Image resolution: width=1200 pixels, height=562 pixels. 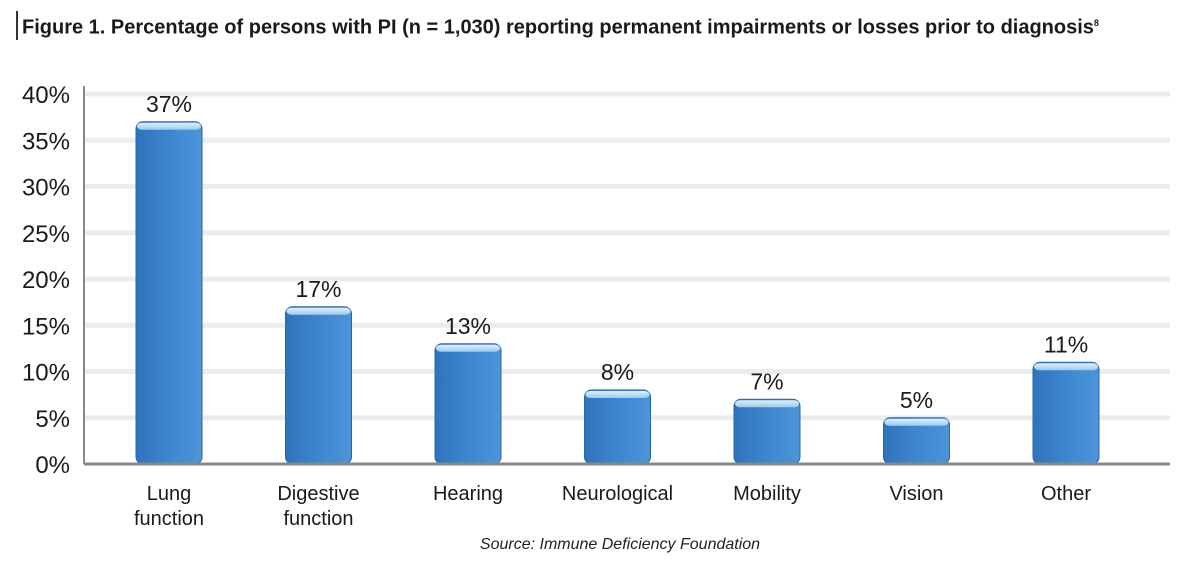 I want to click on x-tick-label: Neurological, so click(x=617, y=494).